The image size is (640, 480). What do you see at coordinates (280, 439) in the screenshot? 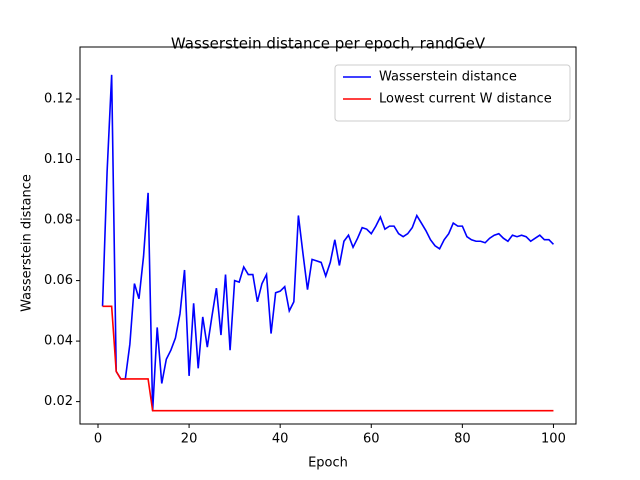
I see `x-tick-label: 40` at bounding box center [280, 439].